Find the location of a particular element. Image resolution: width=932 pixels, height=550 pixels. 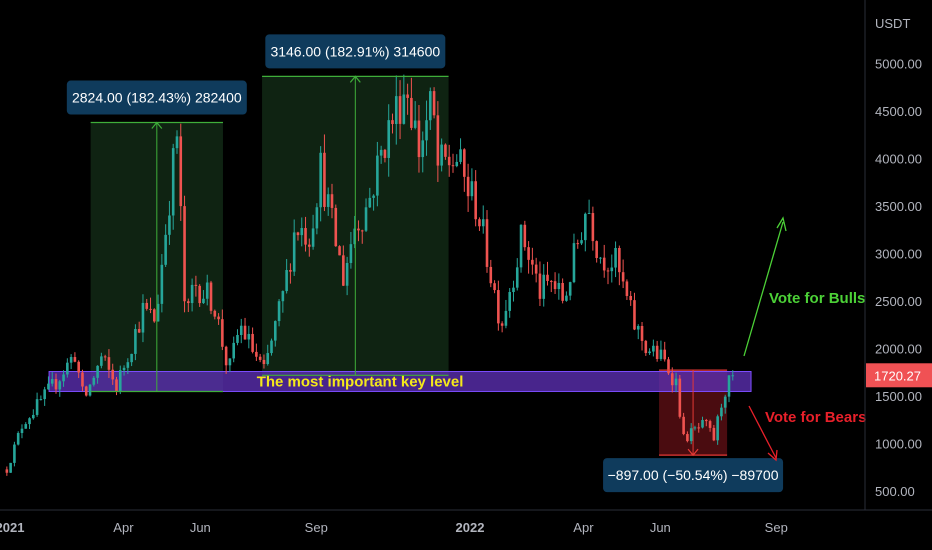

key-level-zone: The most important key level is located at coordinates (400, 381).